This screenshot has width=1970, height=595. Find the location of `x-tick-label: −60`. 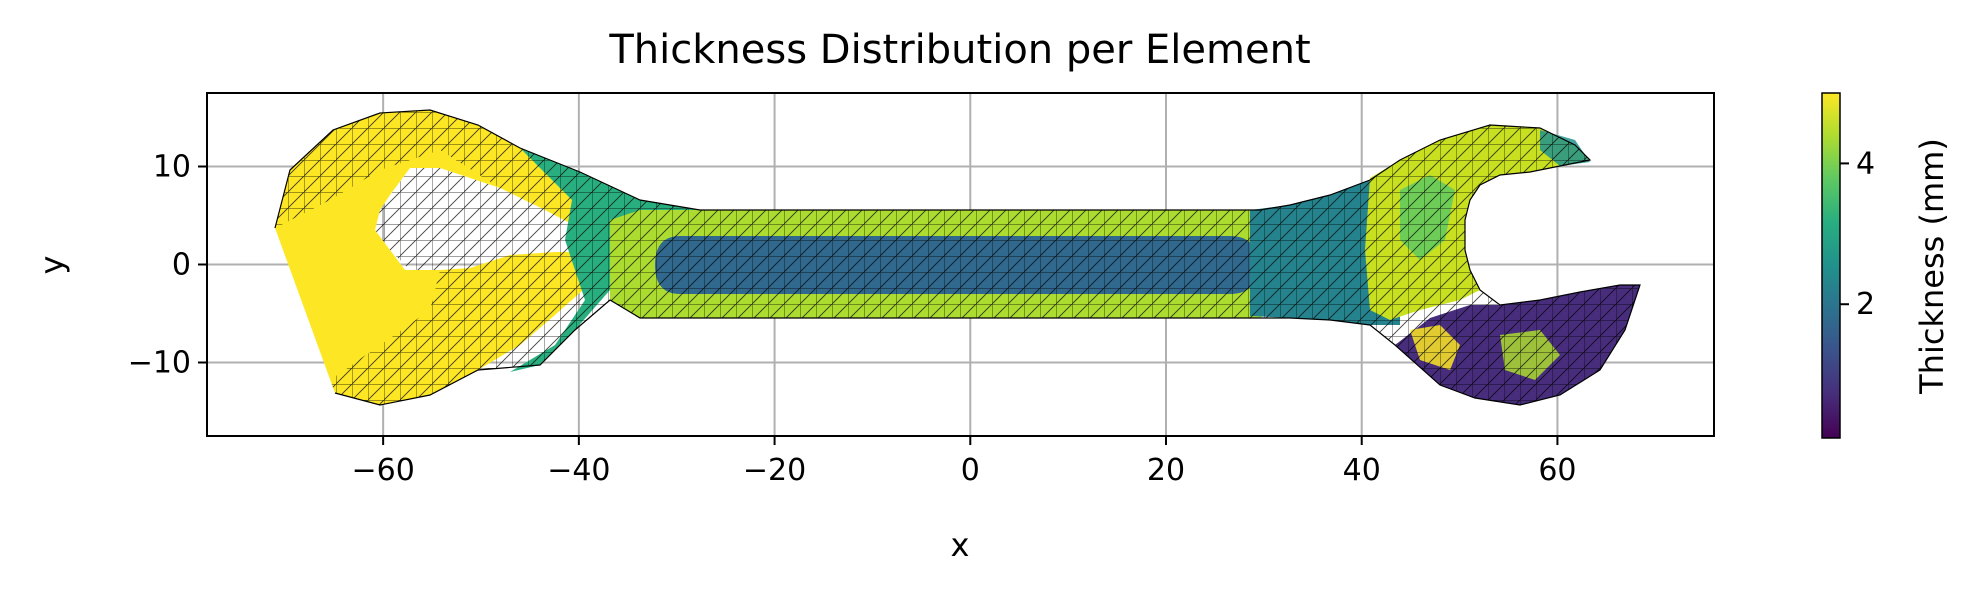

x-tick-label: −60 is located at coordinates (382, 470).